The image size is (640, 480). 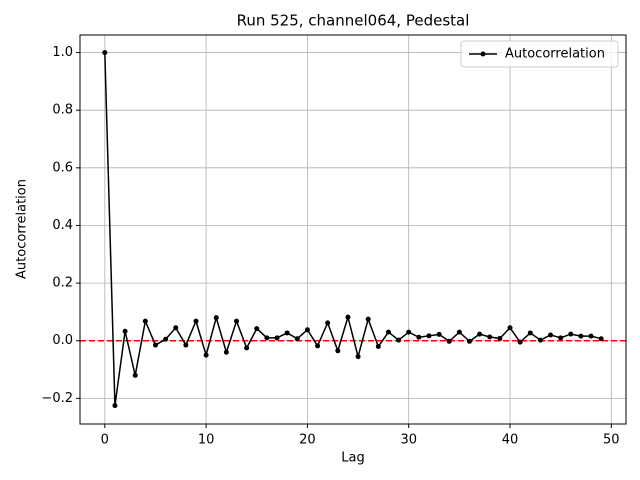 What do you see at coordinates (408, 440) in the screenshot?
I see `x-tick-label: 30` at bounding box center [408, 440].